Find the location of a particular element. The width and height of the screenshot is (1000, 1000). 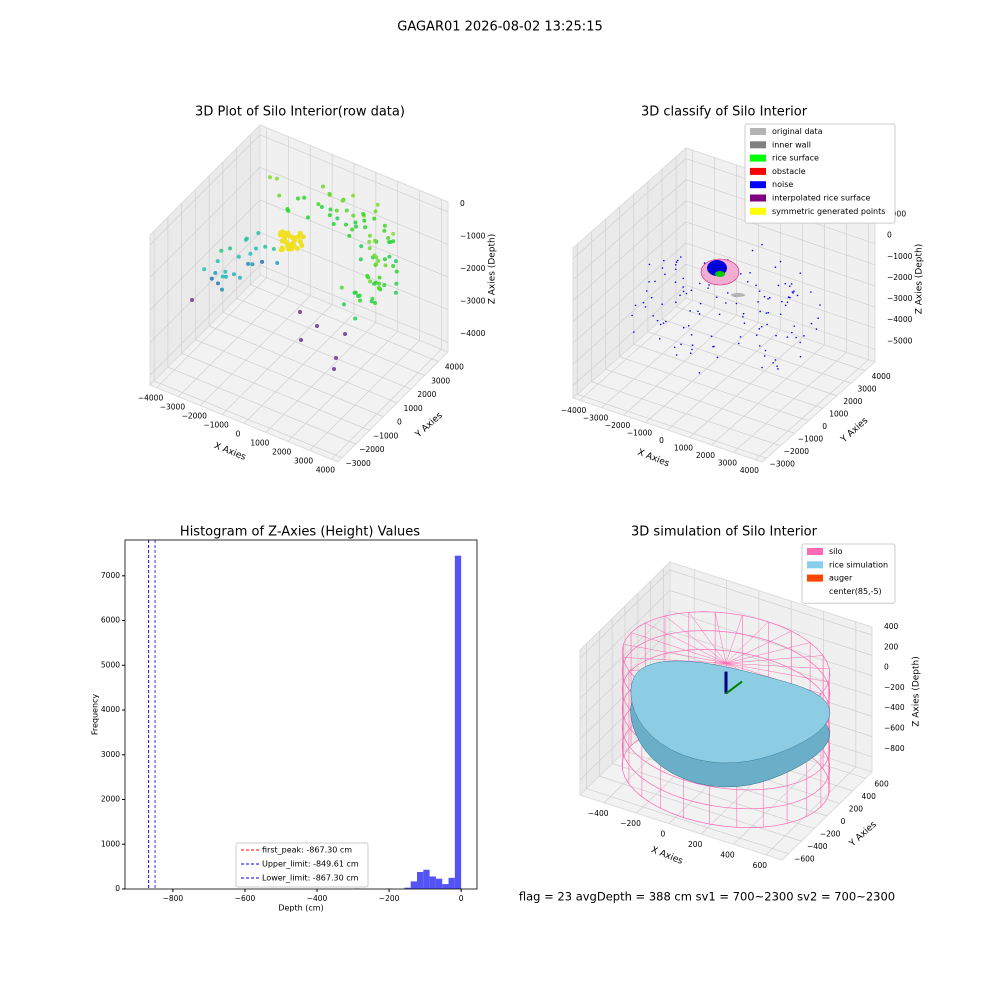

y-tick-label: 4000 is located at coordinates (110, 709).